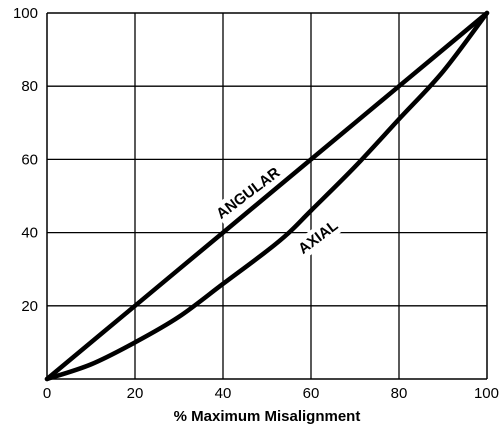 The height and width of the screenshot is (430, 499). I want to click on x-tick-label-60: 60, so click(311, 393).